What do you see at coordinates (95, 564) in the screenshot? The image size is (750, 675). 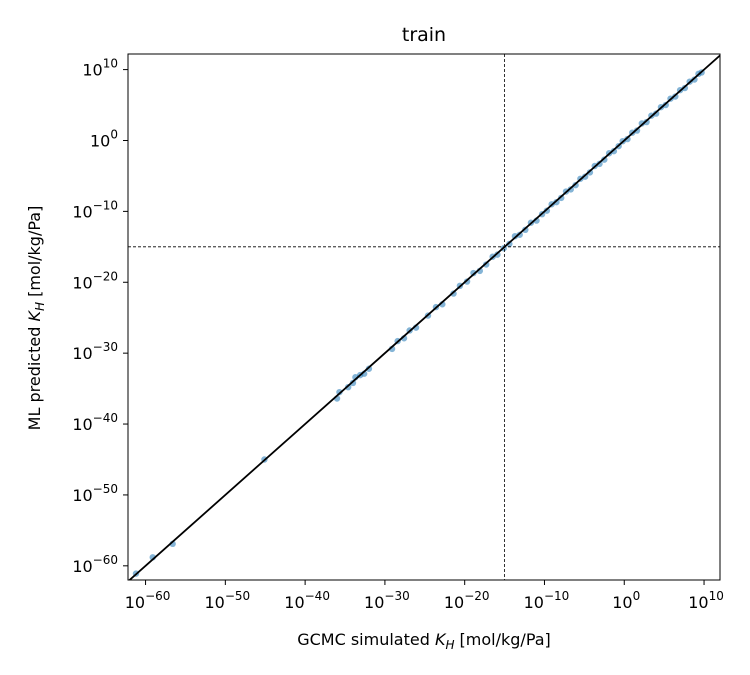 I see `y-tick-label: 10−60` at bounding box center [95, 564].